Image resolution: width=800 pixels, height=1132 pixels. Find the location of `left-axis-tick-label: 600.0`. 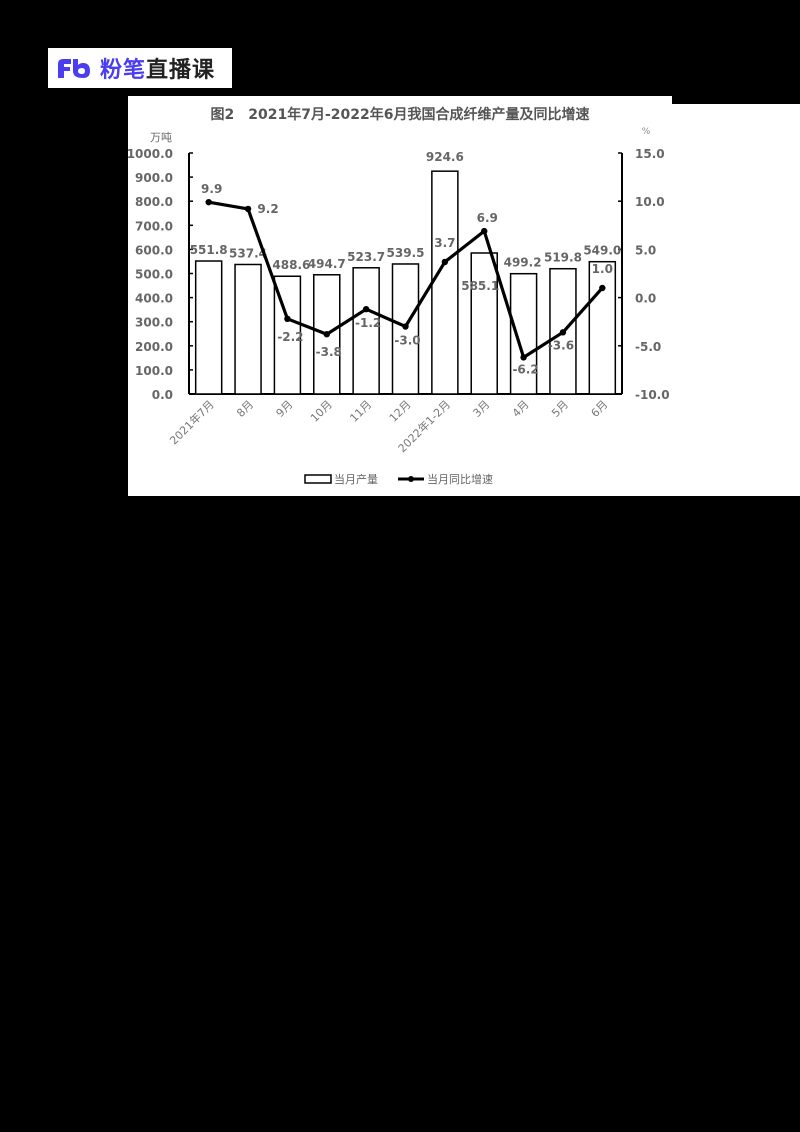

left-axis-tick-label: 600.0 is located at coordinates (154, 250).